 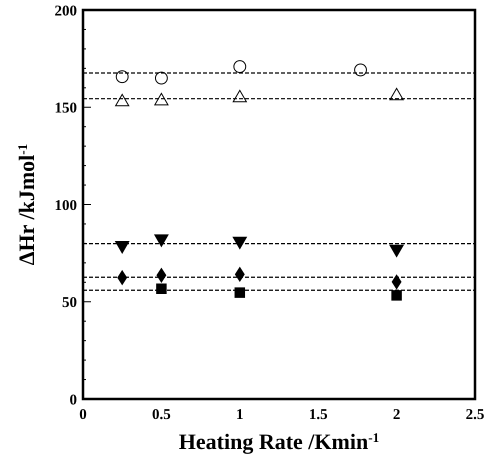 I want to click on x-tick-label: 0, so click(x=83, y=415).